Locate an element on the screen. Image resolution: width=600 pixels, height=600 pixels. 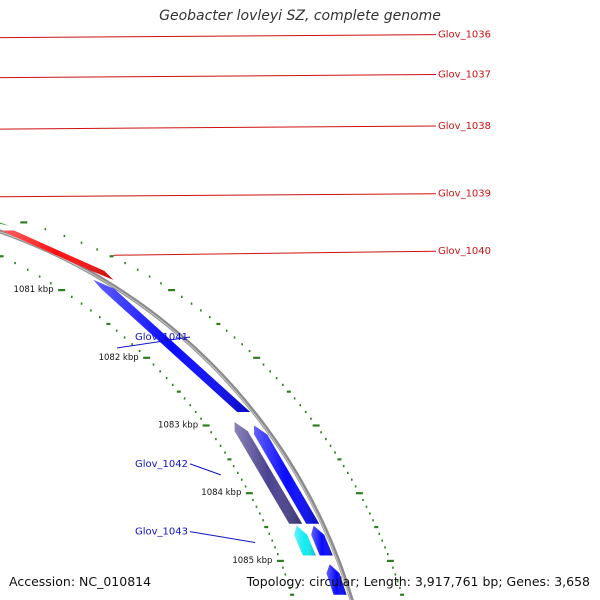
gene-label: Glov_1036 is located at coordinates (464, 35).